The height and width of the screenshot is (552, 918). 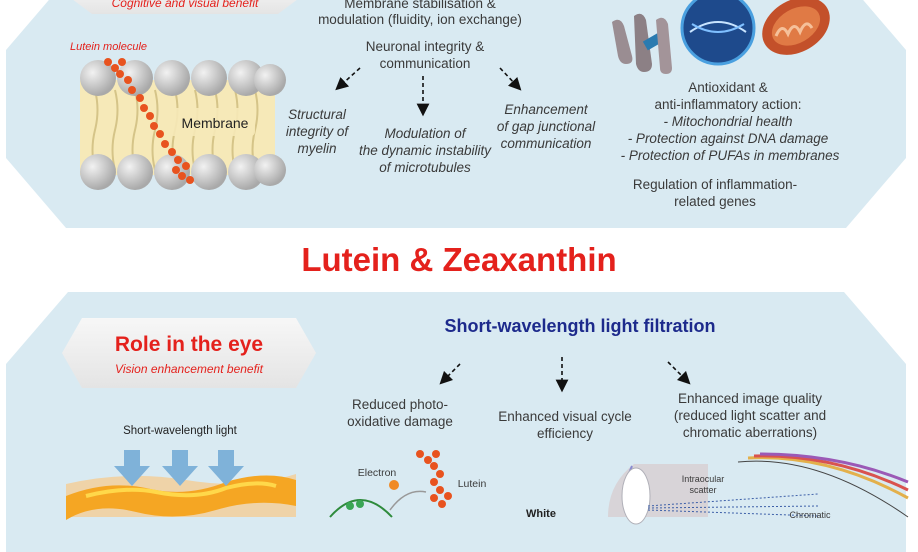 What do you see at coordinates (750, 415) in the screenshot?
I see `image-quality-line2: (reduced light scatter and` at bounding box center [750, 415].